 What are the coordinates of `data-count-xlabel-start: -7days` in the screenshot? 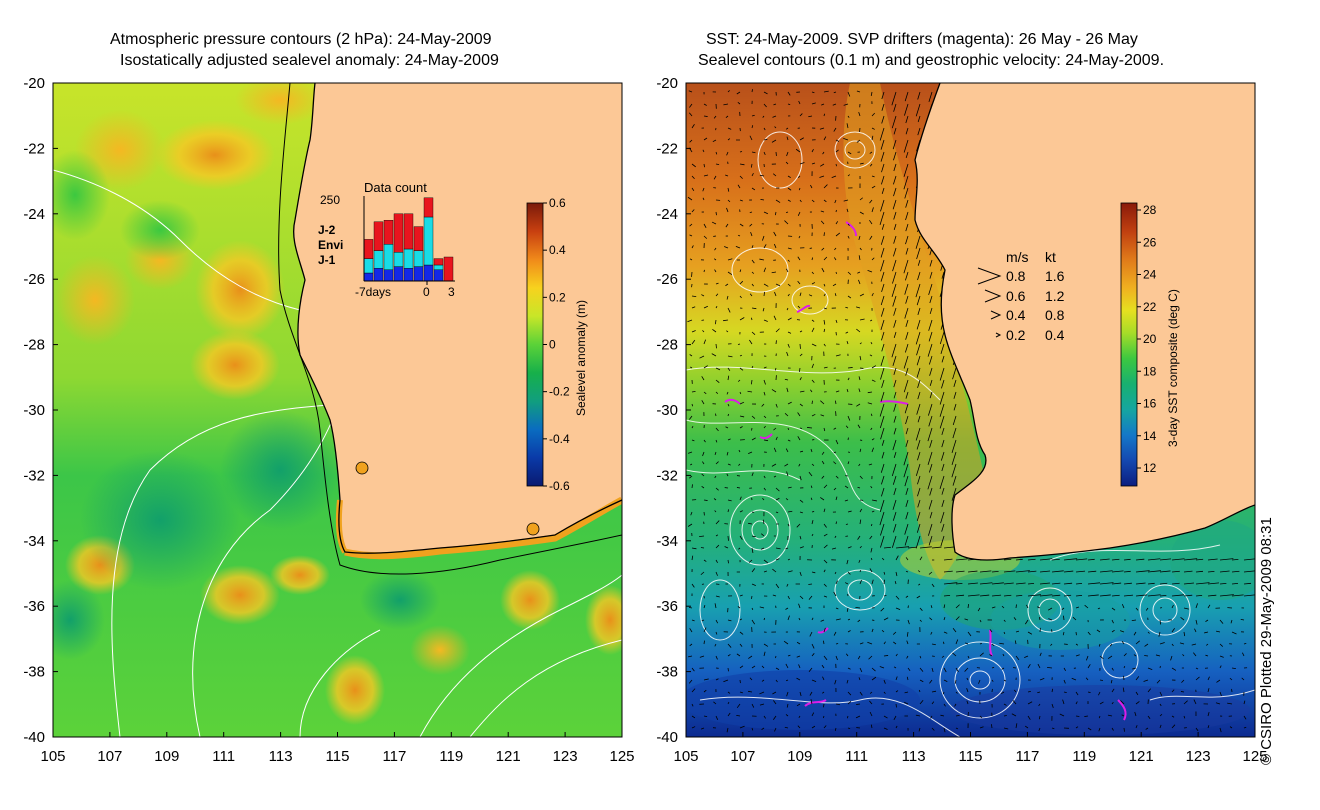 It's located at (373, 292).